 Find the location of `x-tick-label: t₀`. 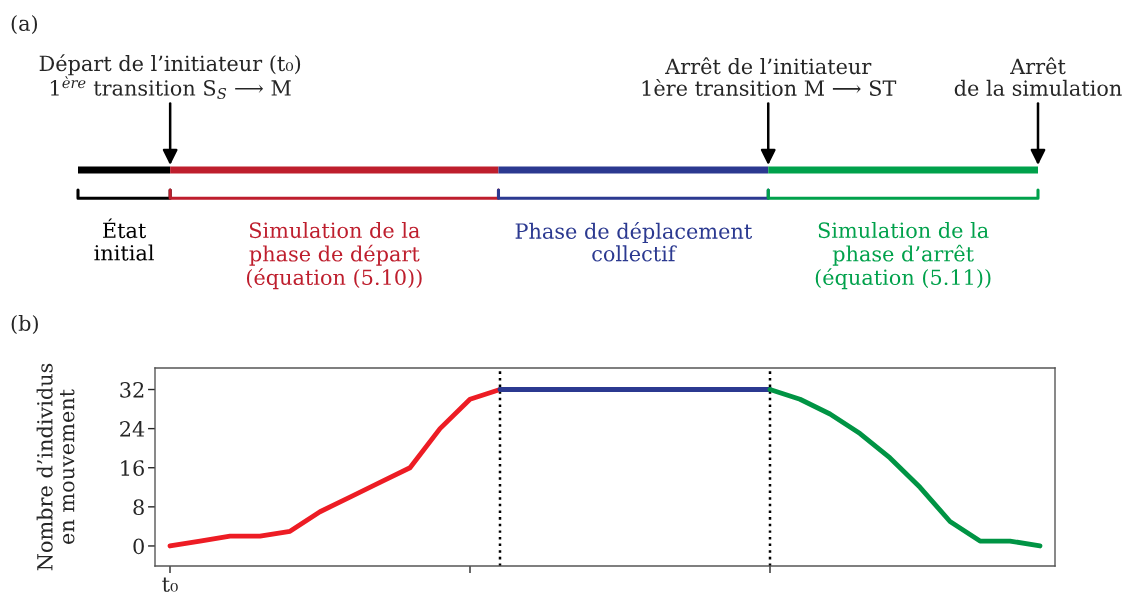

x-tick-label: t₀ is located at coordinates (170, 584).